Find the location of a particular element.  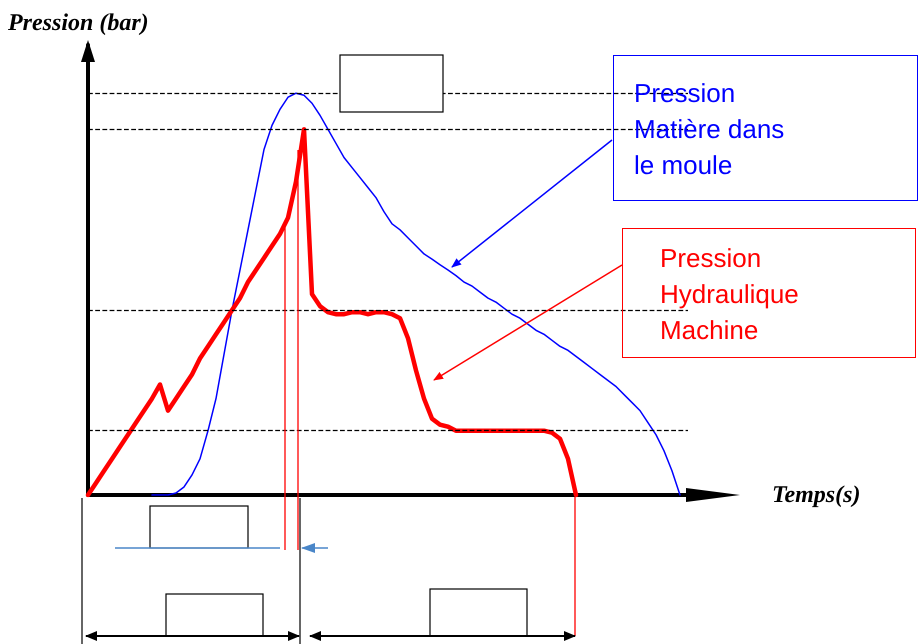

y-axis-title: Pression (bar) is located at coordinates (78, 23).